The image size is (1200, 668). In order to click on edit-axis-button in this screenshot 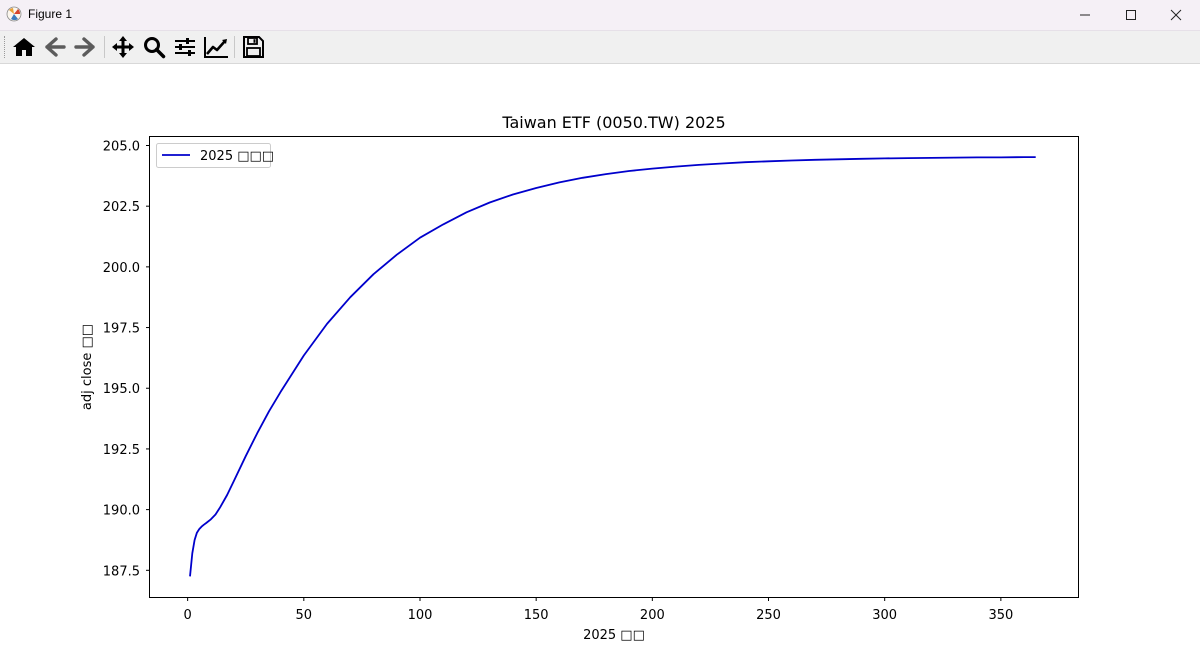, I will do `click(216, 47)`.